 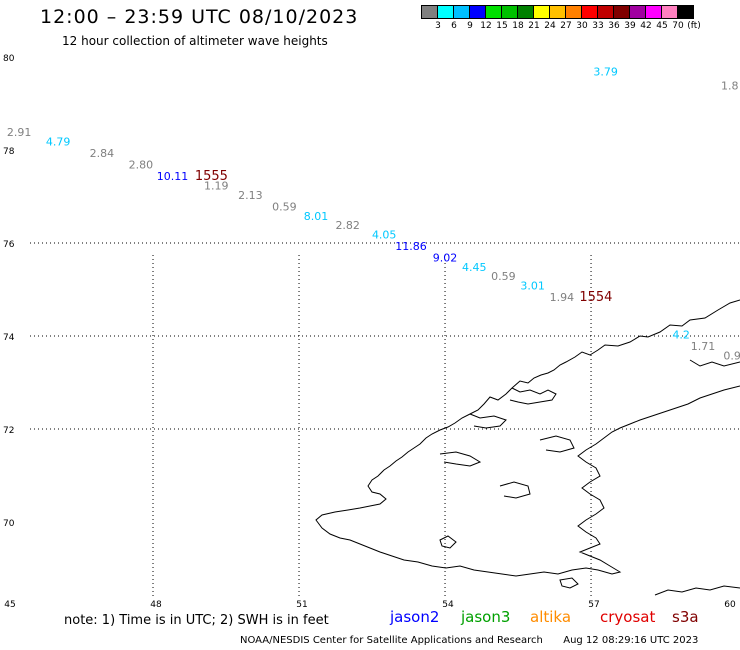 What do you see at coordinates (141, 165) in the screenshot?
I see `wave-height-value: 2.80` at bounding box center [141, 165].